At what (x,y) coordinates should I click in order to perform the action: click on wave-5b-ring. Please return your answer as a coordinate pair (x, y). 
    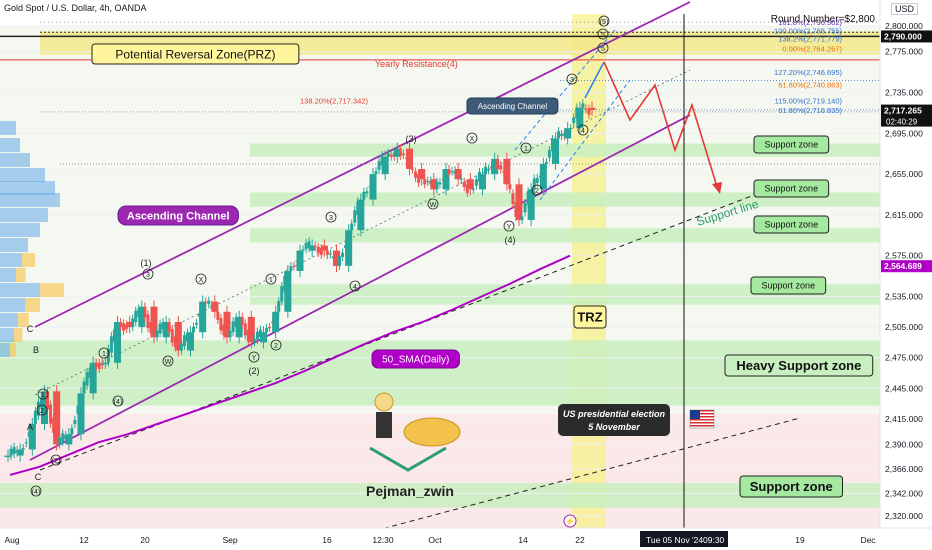
    Looking at the image, I should click on (603, 34).